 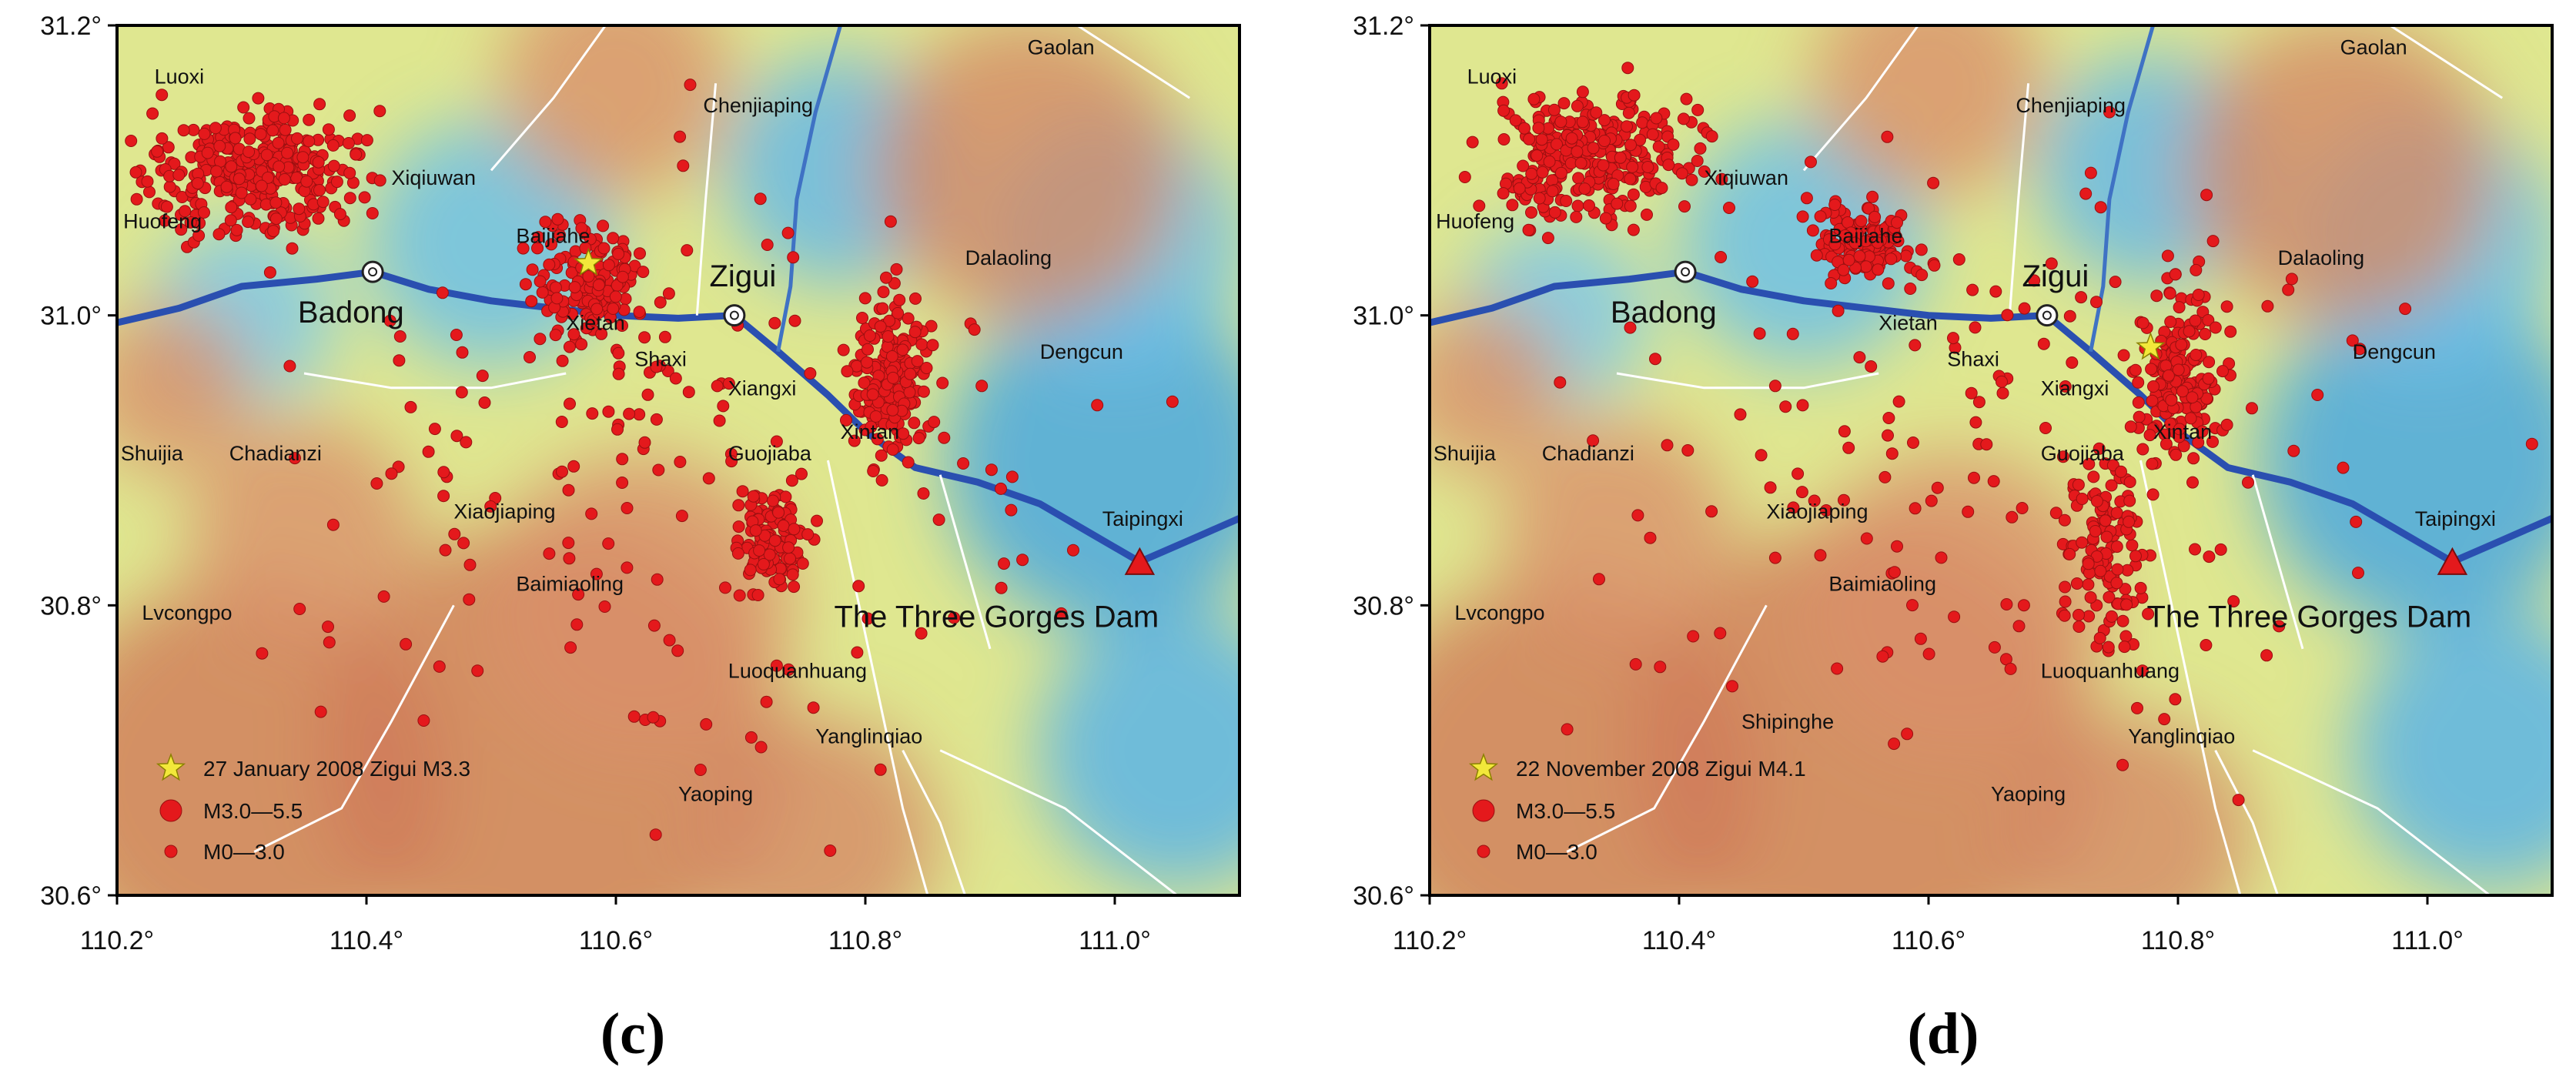 What do you see at coordinates (1664, 312) in the screenshot?
I see `place-label: Badong` at bounding box center [1664, 312].